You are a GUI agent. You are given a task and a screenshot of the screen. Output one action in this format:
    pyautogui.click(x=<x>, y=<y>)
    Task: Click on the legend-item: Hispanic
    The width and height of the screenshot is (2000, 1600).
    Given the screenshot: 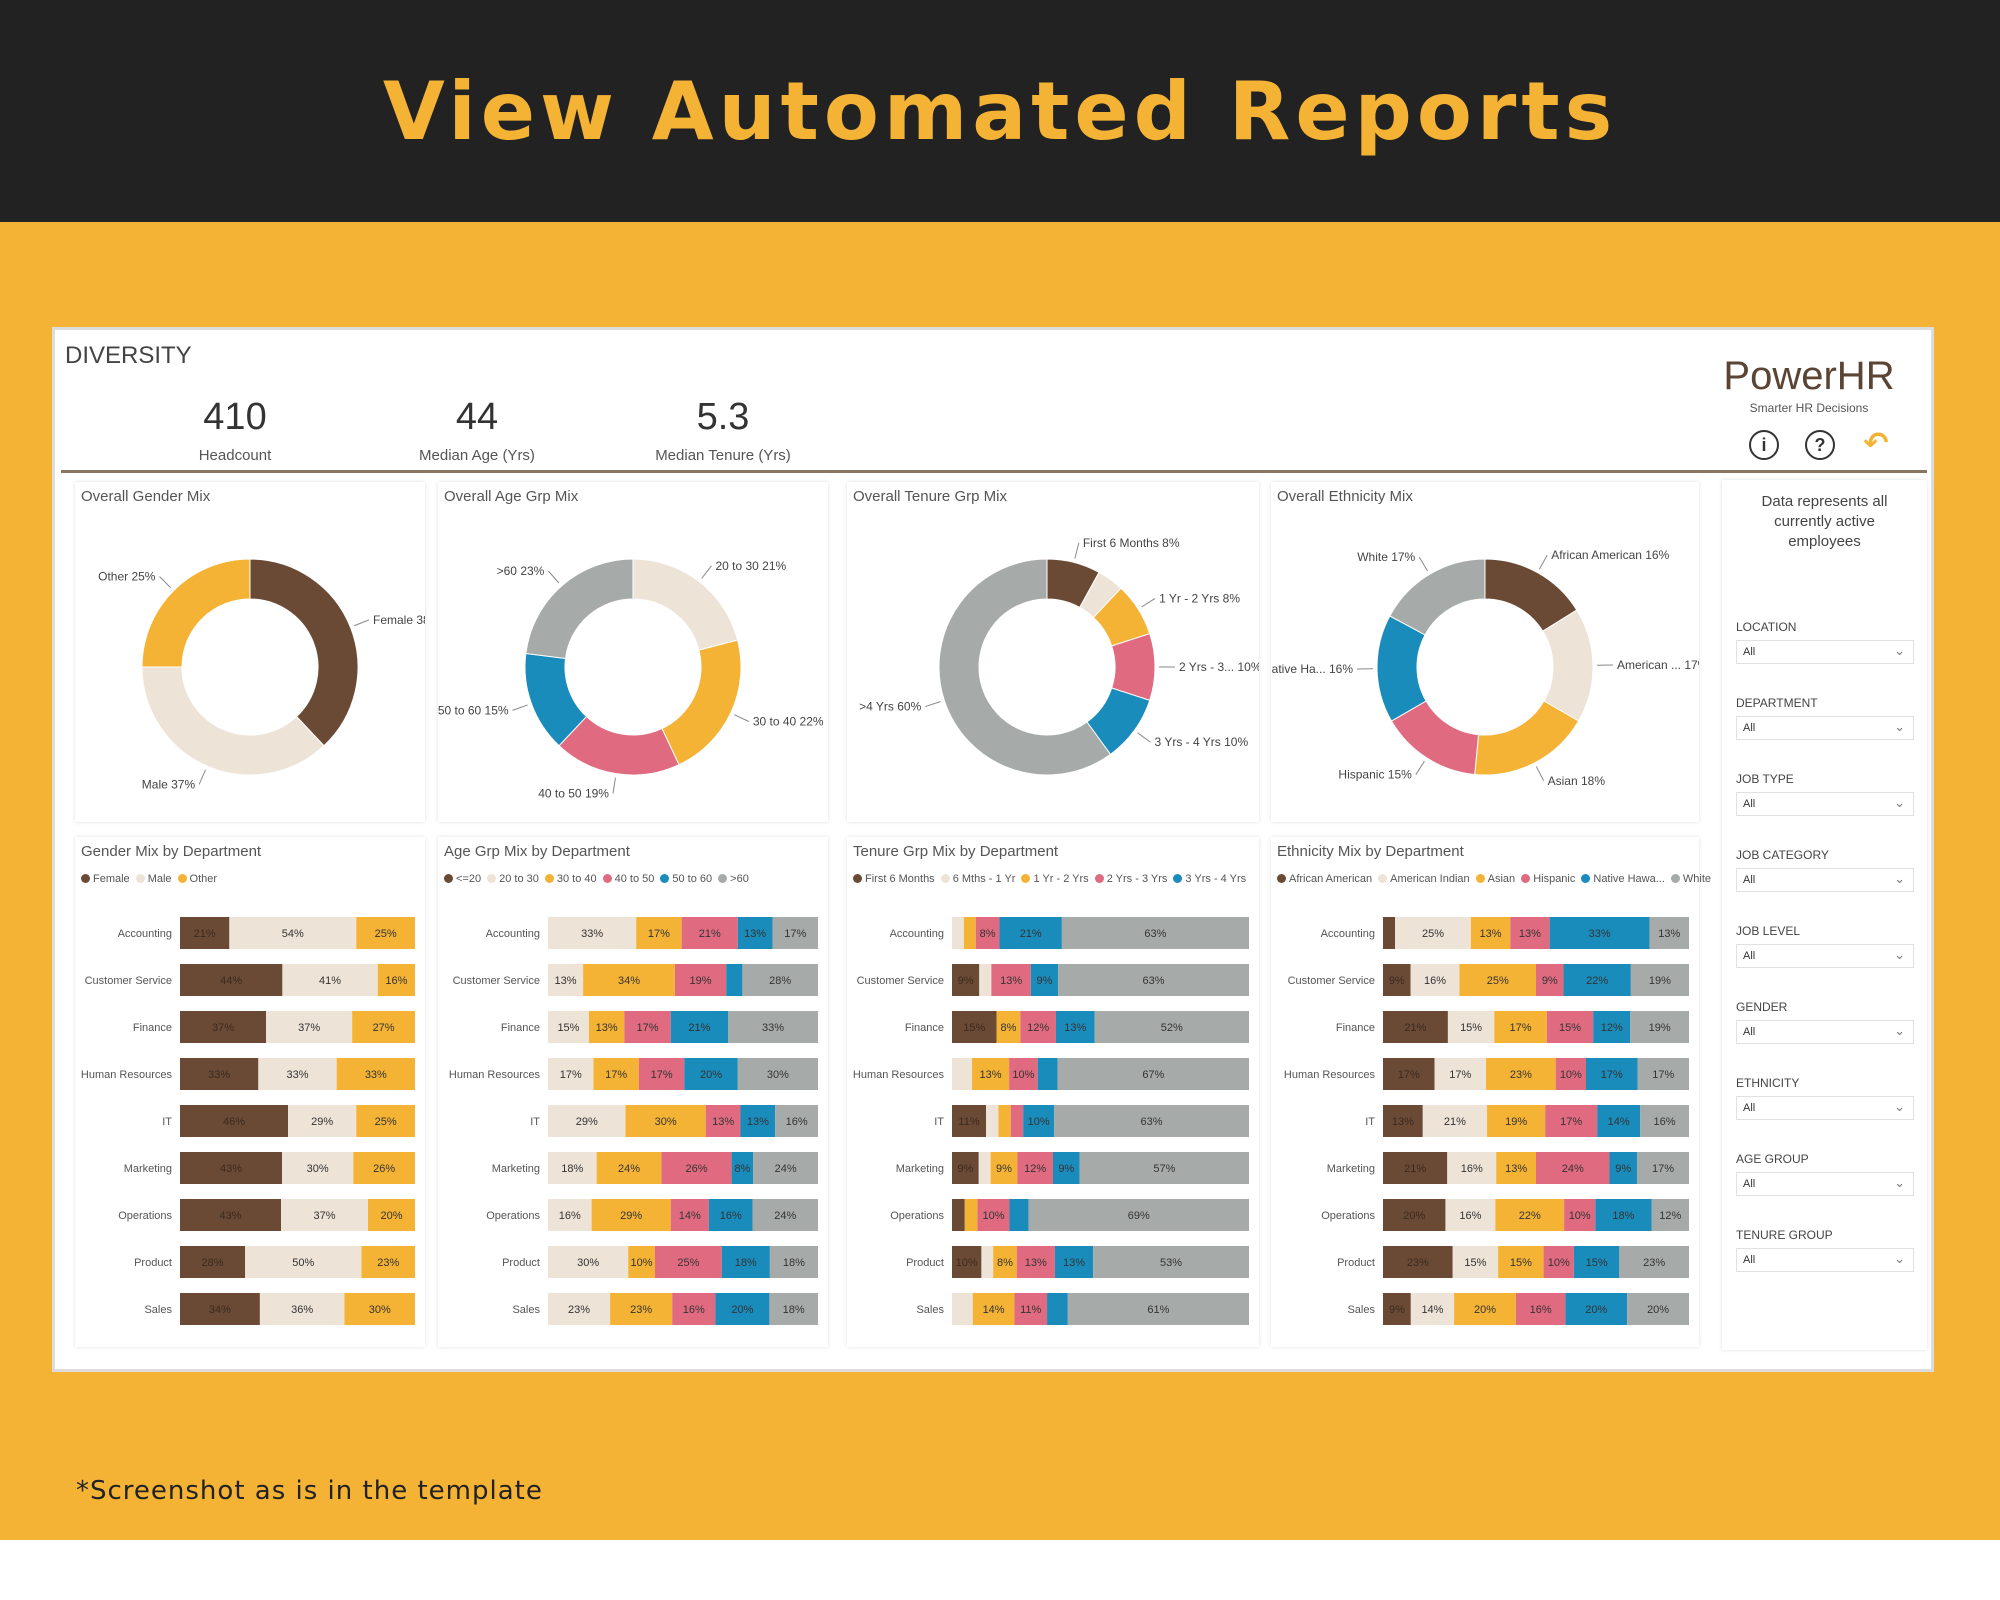 What is the action you would take?
    pyautogui.click(x=1548, y=879)
    